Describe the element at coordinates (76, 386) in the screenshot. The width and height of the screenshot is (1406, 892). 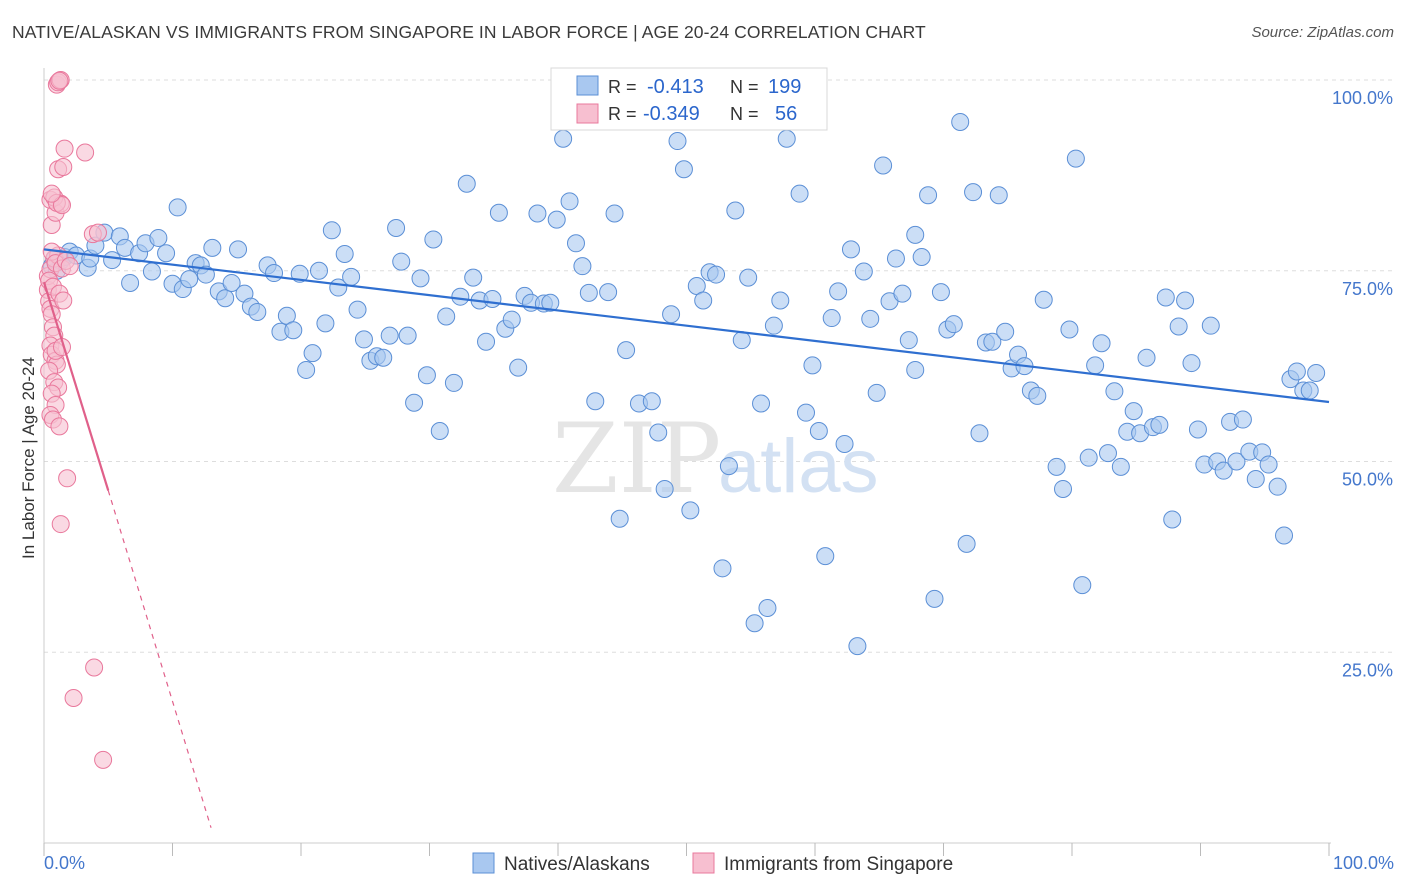
I see `trend-line-singapore` at that location.